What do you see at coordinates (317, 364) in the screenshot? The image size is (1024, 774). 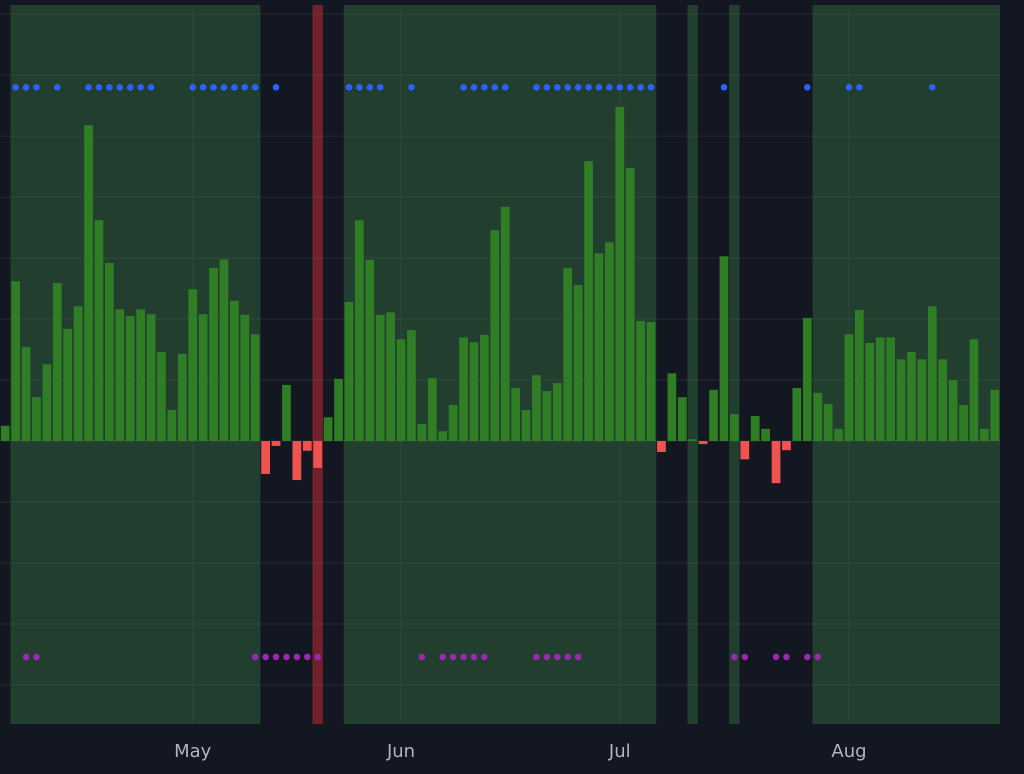 I see `region` at bounding box center [317, 364].